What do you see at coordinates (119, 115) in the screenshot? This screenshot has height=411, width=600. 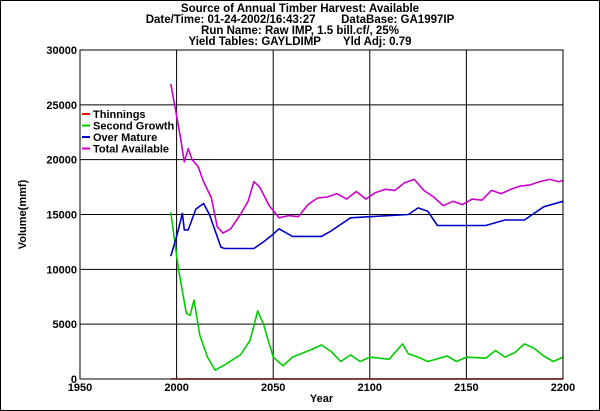 I see `legend-label-0: Thinnings` at bounding box center [119, 115].